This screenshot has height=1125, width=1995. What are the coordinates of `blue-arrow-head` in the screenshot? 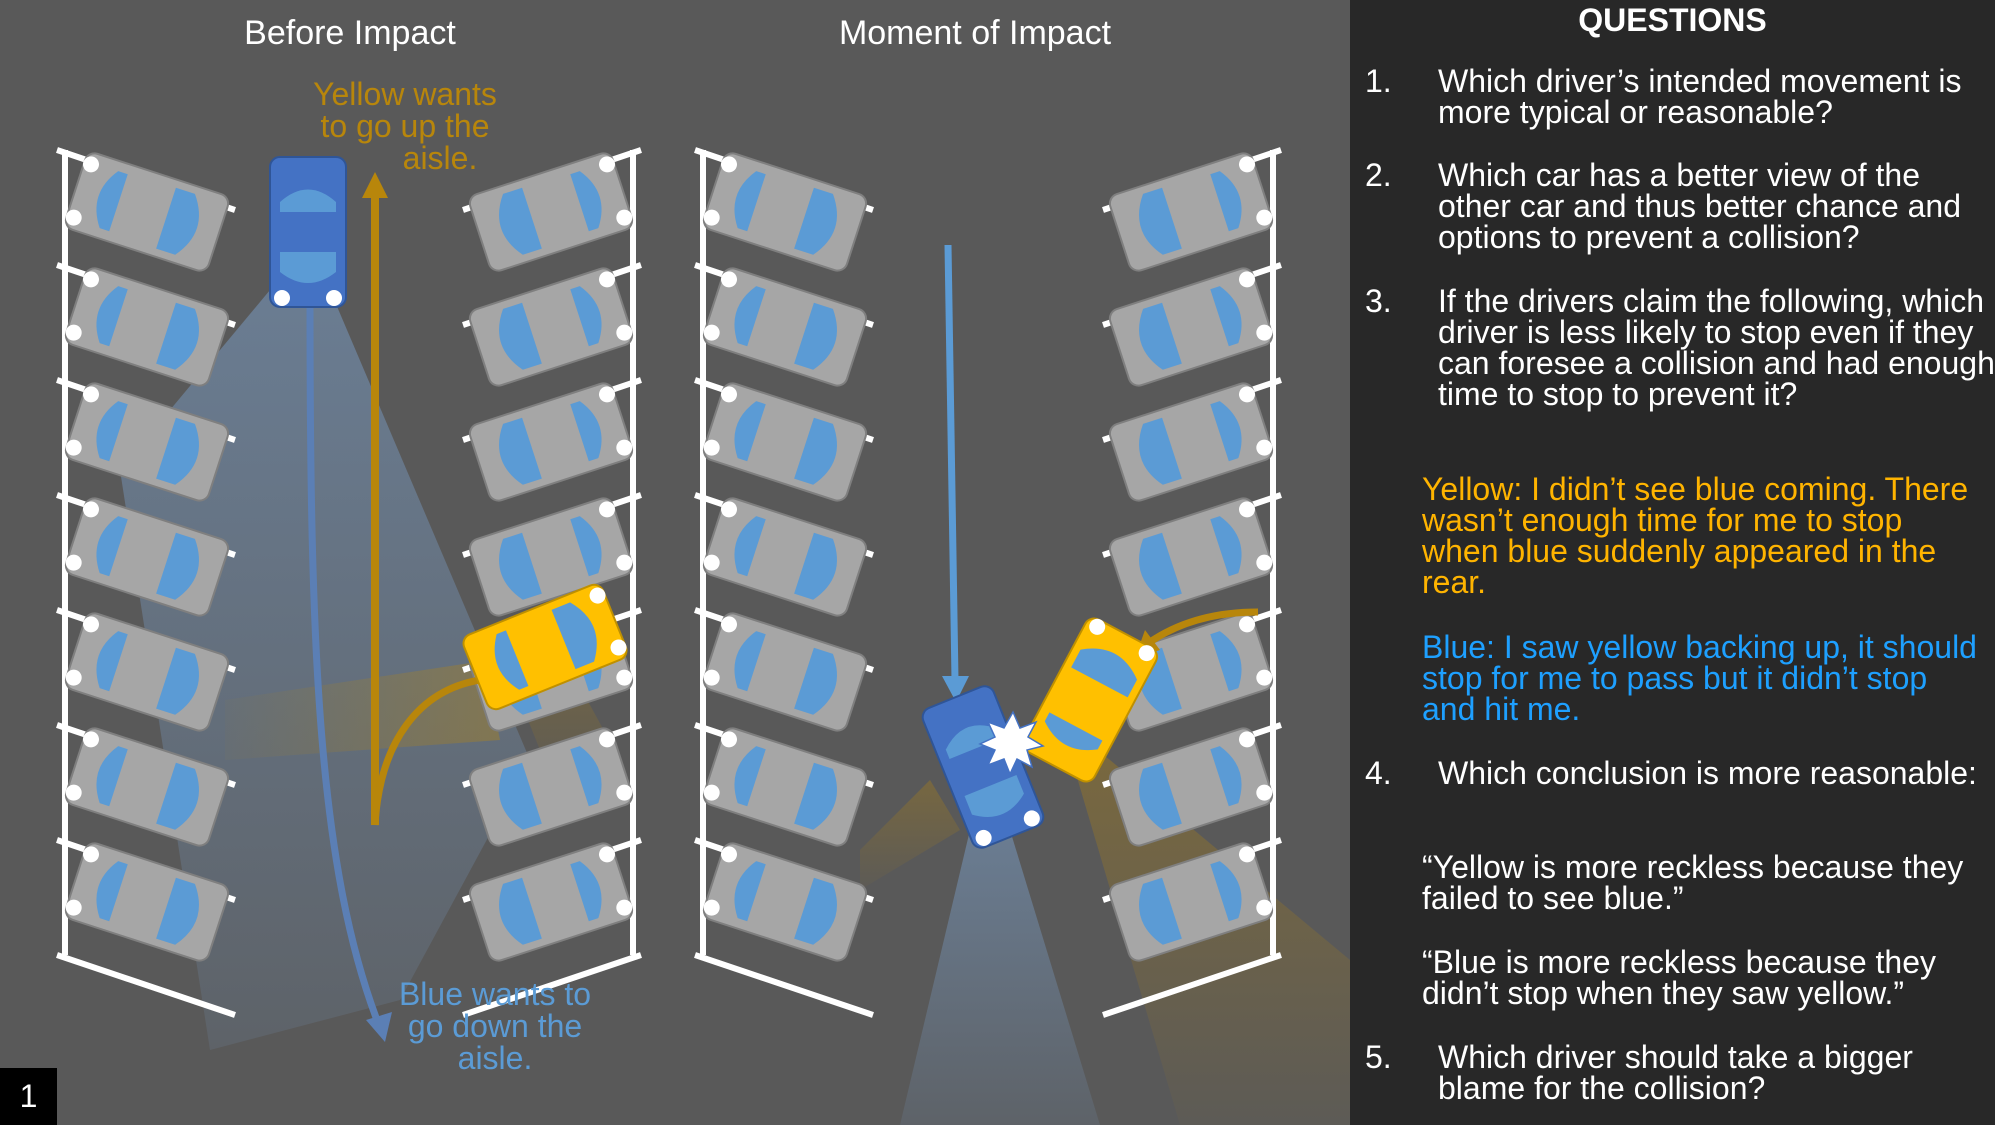 It's located at (379, 1027).